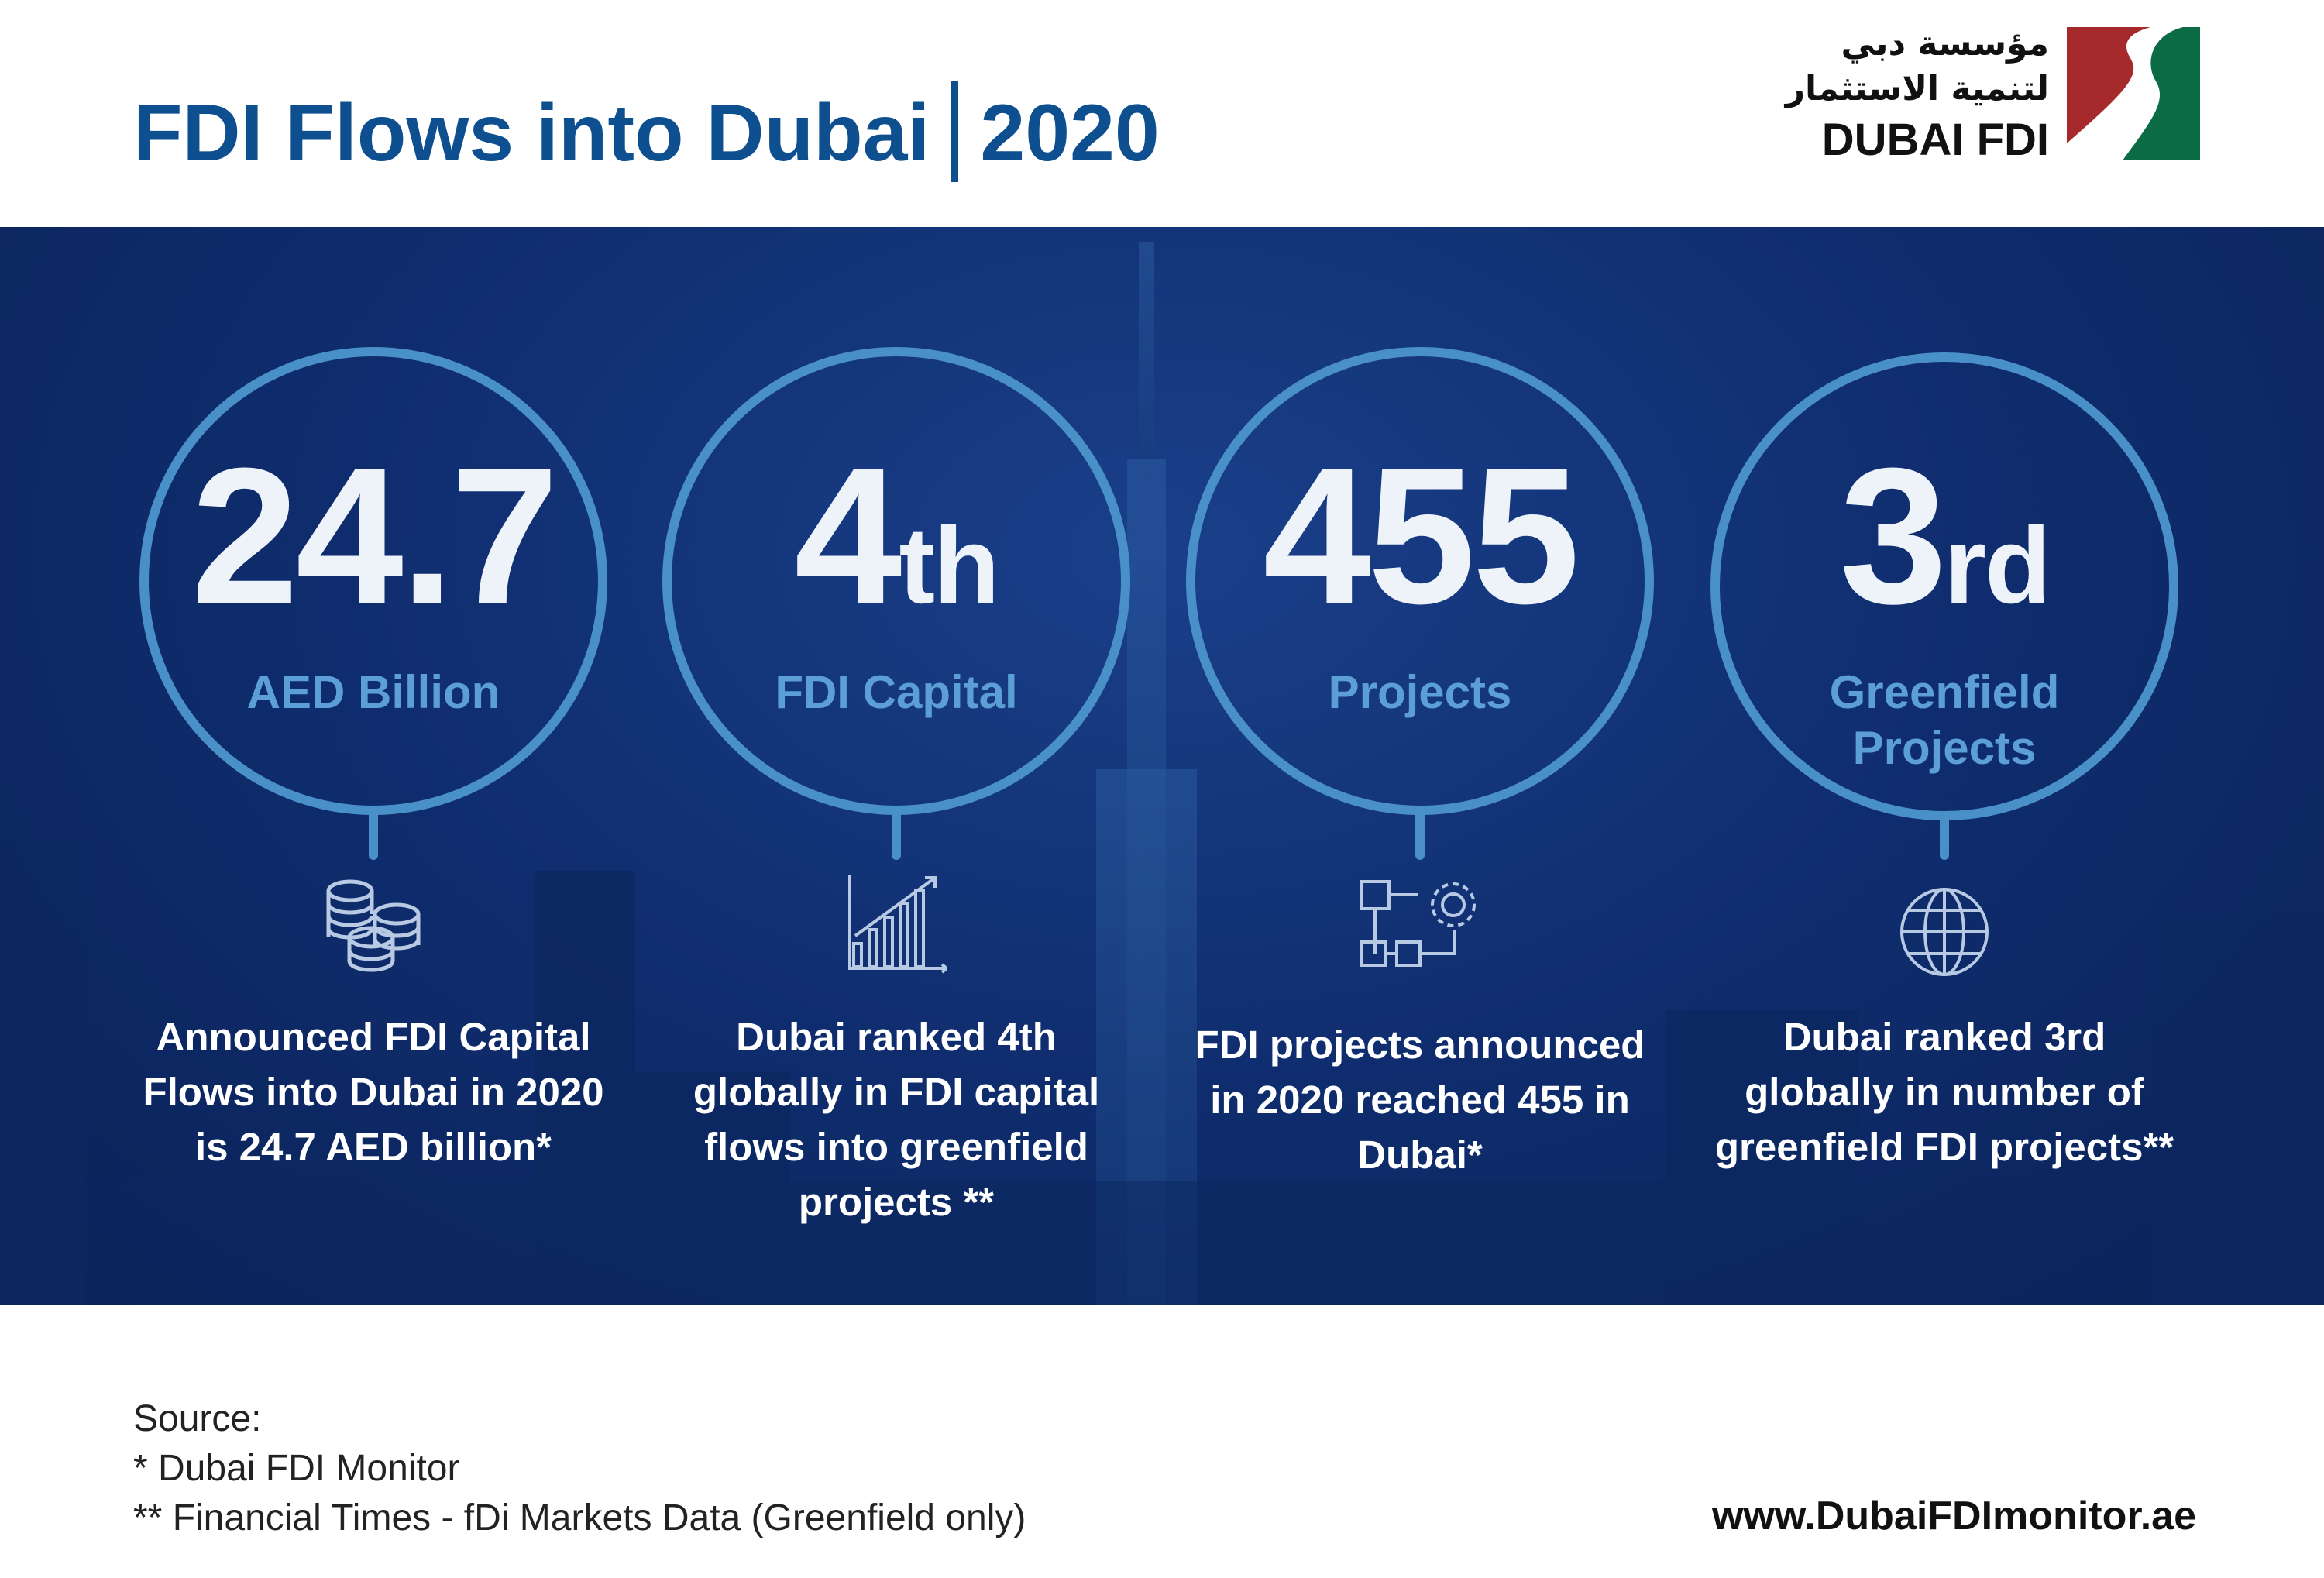 Image resolution: width=2324 pixels, height=1578 pixels. What do you see at coordinates (373, 692) in the screenshot?
I see `stat-label: AED Billion` at bounding box center [373, 692].